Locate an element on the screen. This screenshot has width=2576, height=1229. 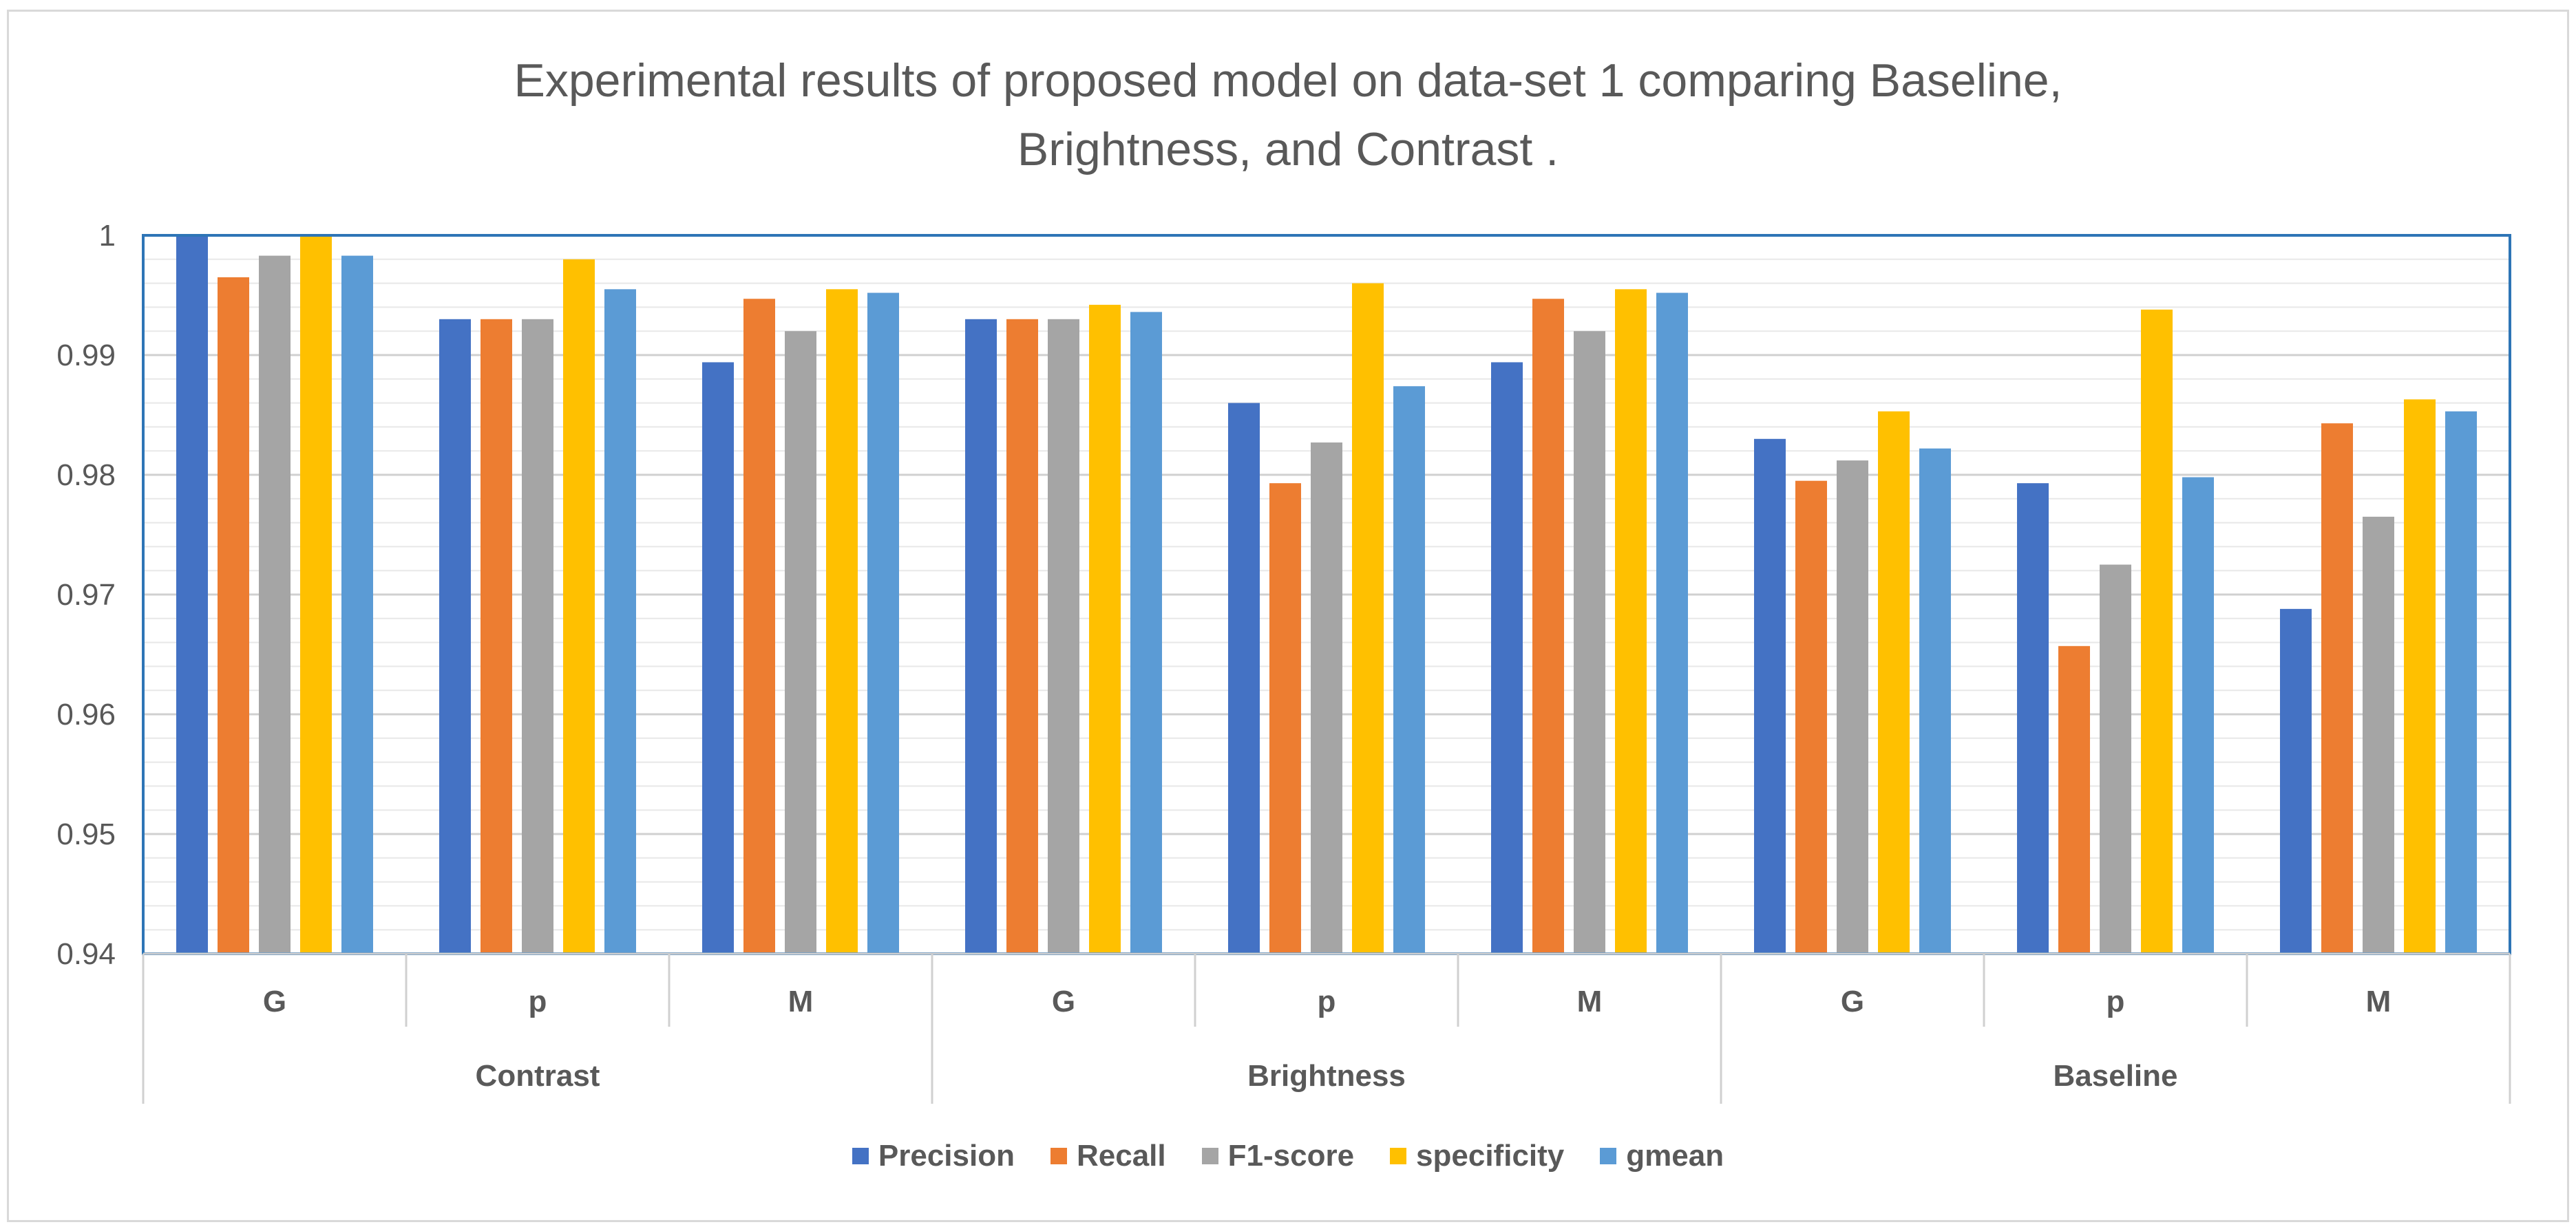
legend-item: specificity is located at coordinates (1477, 1156).